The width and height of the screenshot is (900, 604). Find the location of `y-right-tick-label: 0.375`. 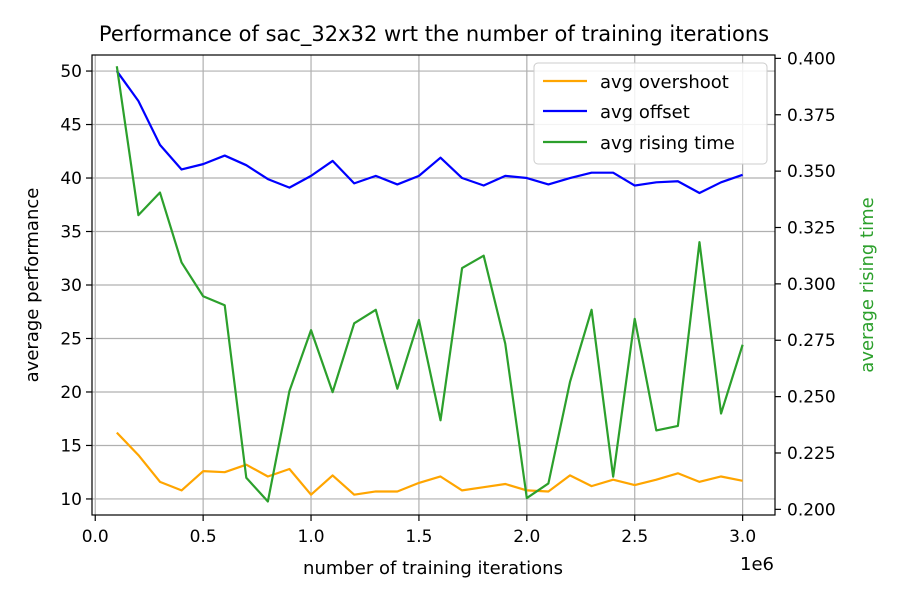

y-right-tick-label: 0.375 is located at coordinates (811, 116).